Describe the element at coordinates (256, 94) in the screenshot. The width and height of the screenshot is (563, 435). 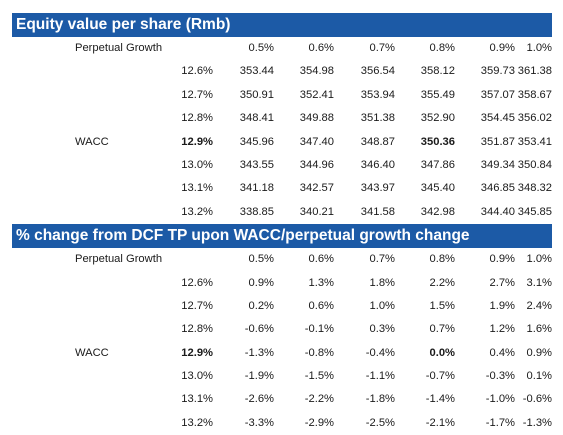
I see `table-cell: 350.91` at that location.